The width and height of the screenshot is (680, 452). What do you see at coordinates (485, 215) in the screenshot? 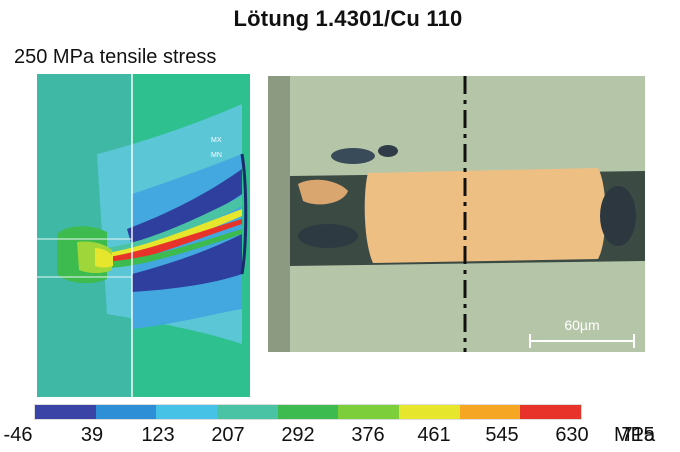
I see `micrograph-copper` at bounding box center [485, 215].